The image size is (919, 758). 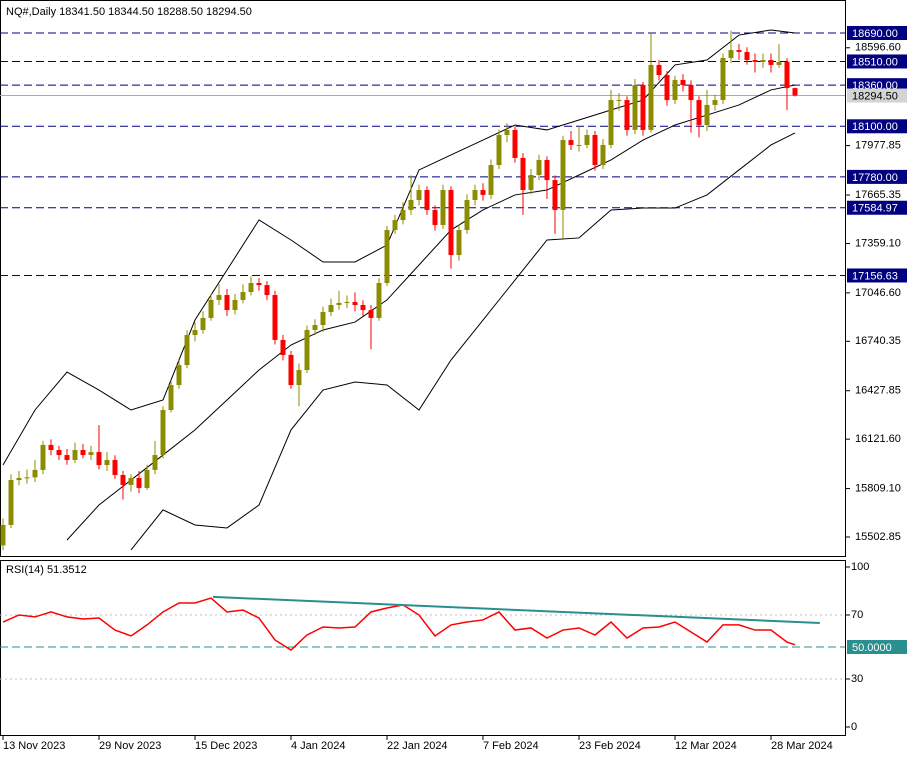 I want to click on level-label: 17156.63, so click(x=875, y=276).